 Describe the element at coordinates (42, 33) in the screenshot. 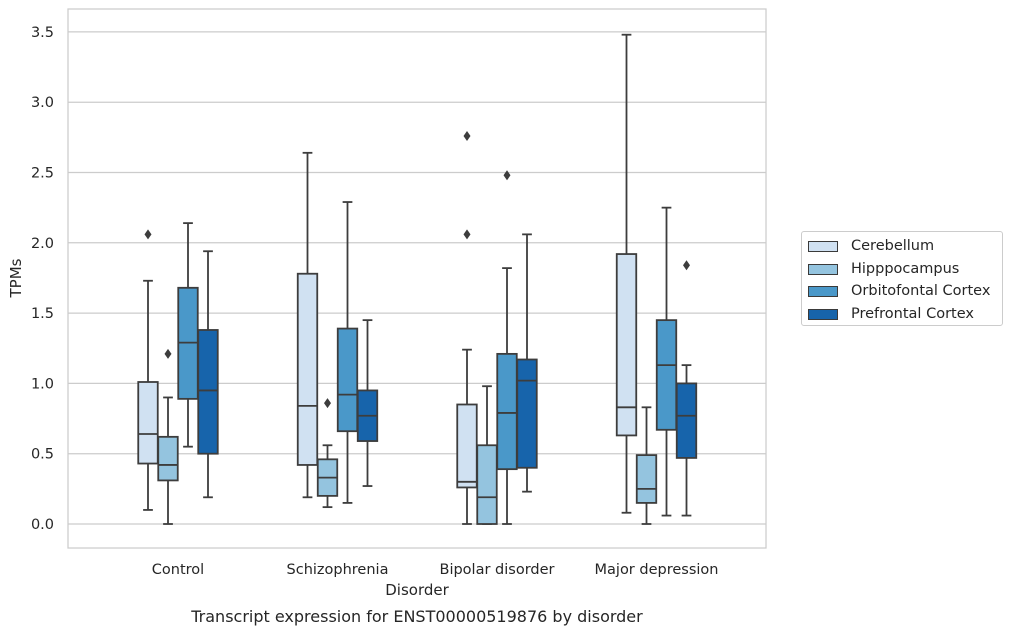

I see `y-tick-label: 3.5` at that location.